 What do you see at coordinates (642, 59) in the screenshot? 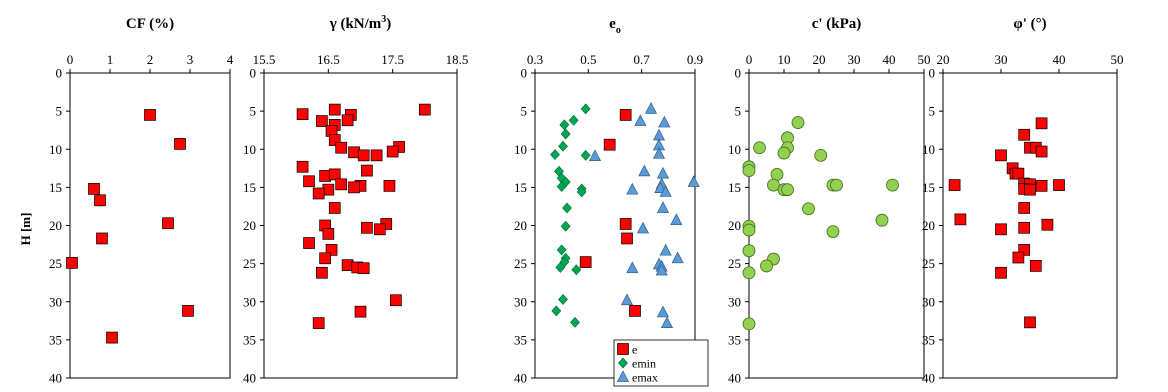
I see `x-tick-label: 0.7` at bounding box center [642, 59].